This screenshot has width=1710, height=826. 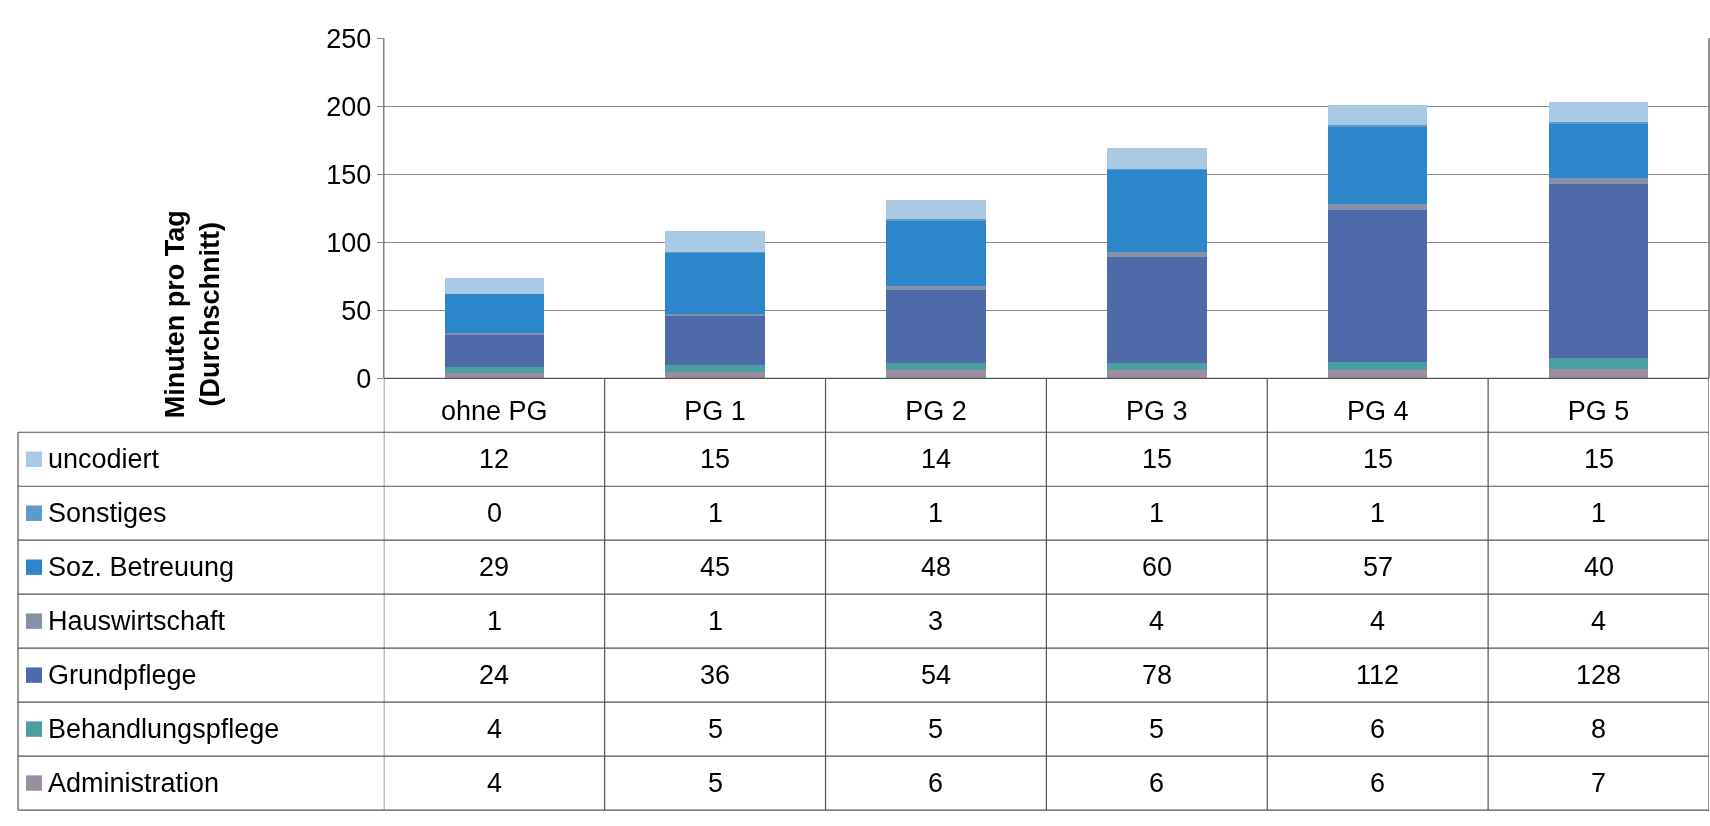 What do you see at coordinates (936, 567) in the screenshot?
I see `data-label: 48` at bounding box center [936, 567].